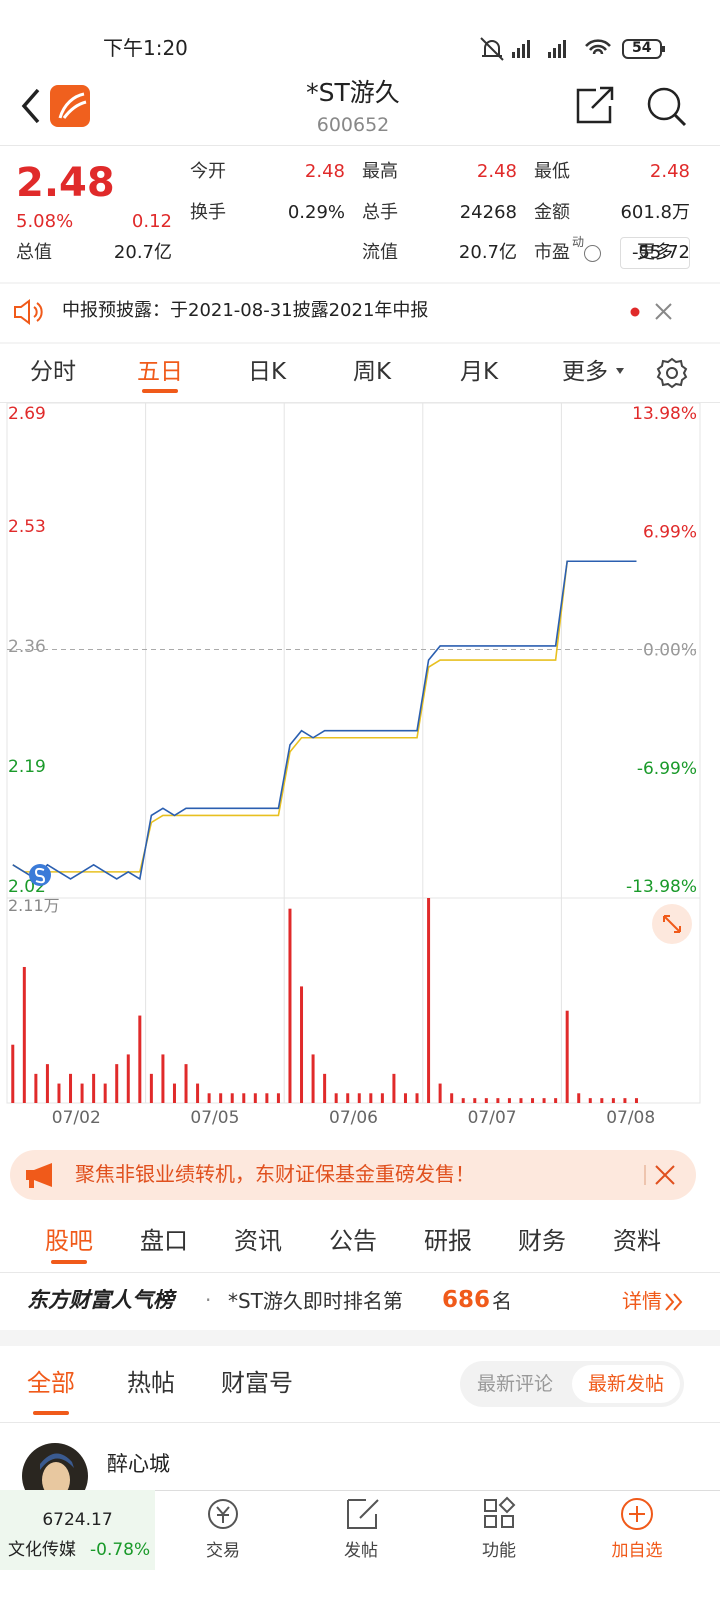  Describe the element at coordinates (138, 1464) in the screenshot. I see `post-user: 醉心城` at that location.